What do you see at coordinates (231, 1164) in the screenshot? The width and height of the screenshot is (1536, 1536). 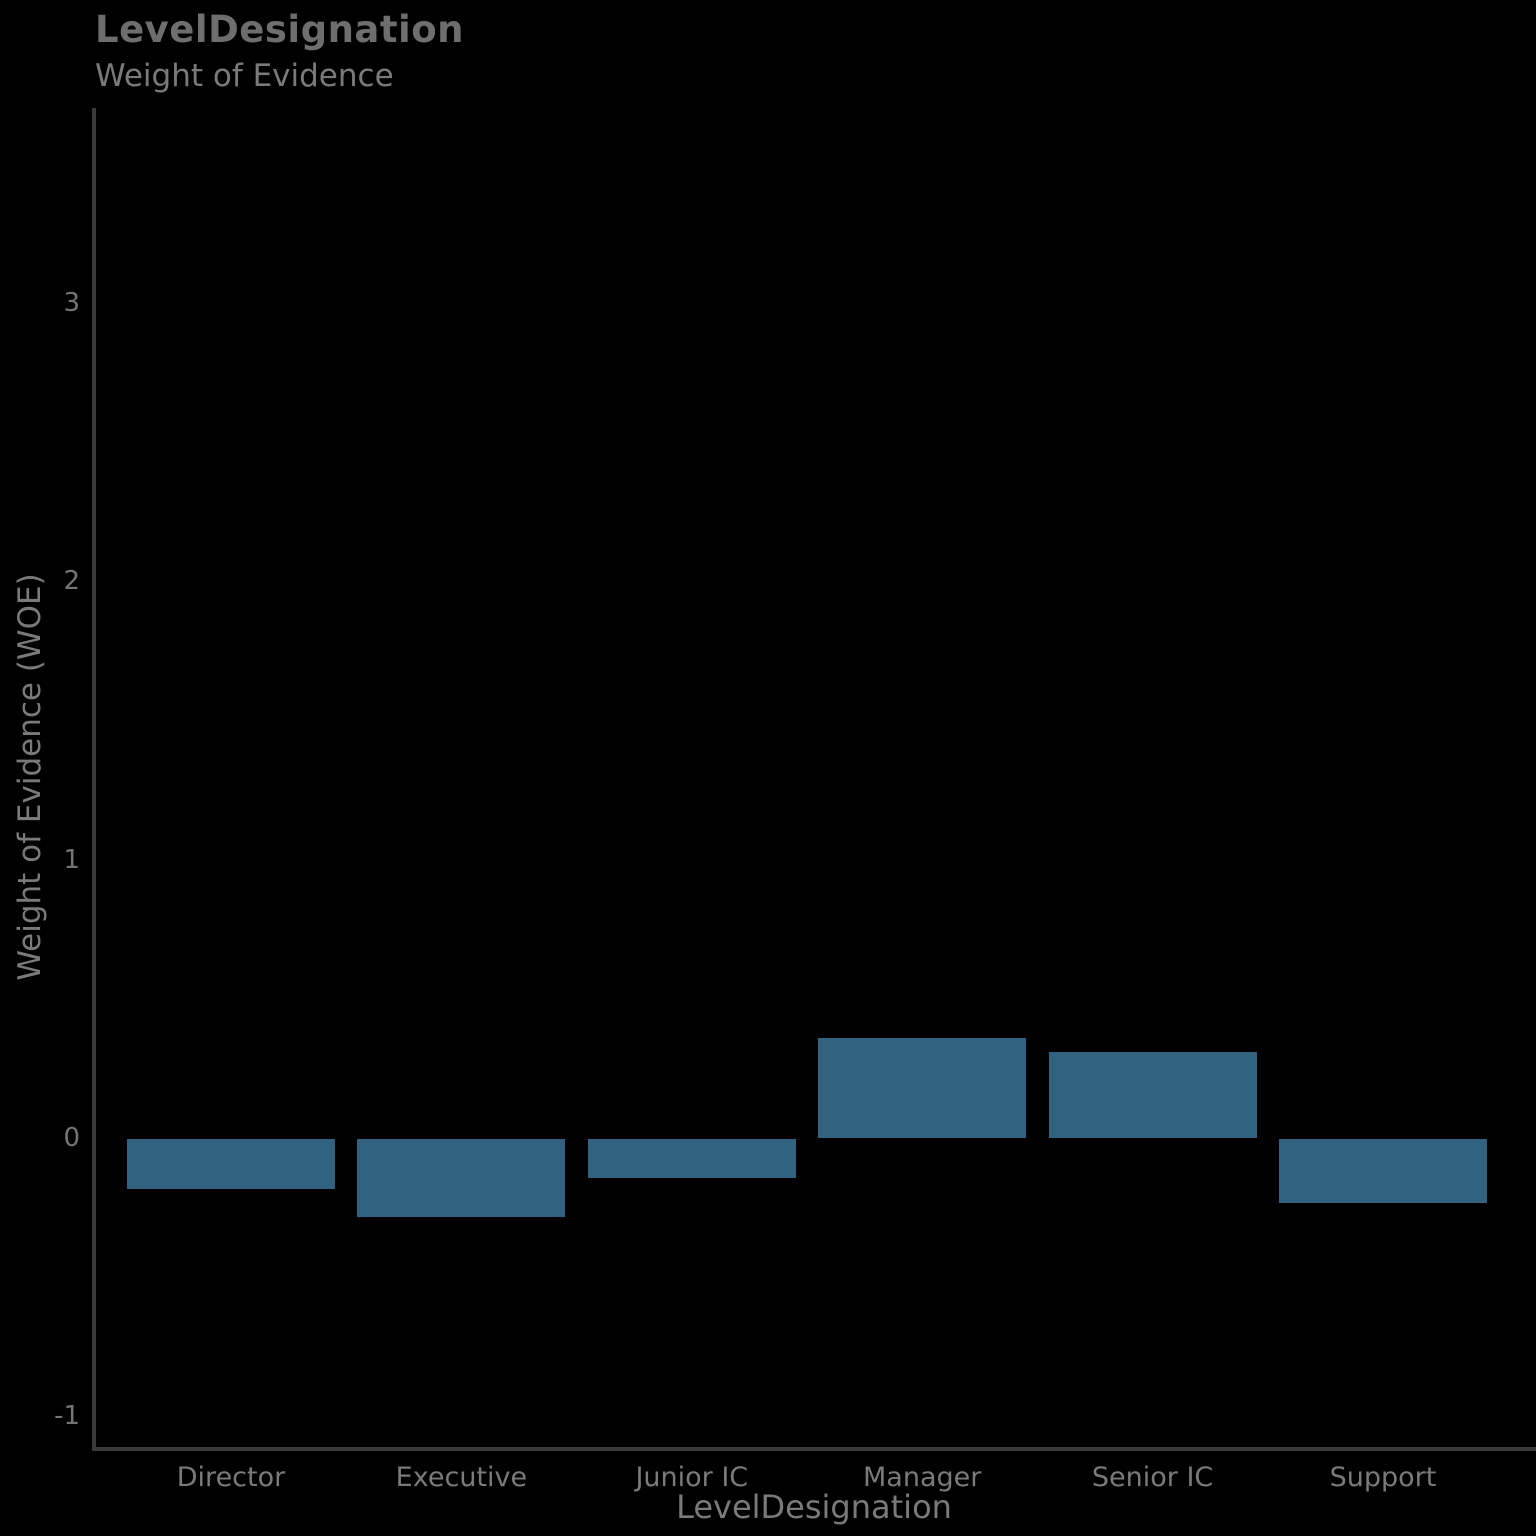 I see `bar-director` at bounding box center [231, 1164].